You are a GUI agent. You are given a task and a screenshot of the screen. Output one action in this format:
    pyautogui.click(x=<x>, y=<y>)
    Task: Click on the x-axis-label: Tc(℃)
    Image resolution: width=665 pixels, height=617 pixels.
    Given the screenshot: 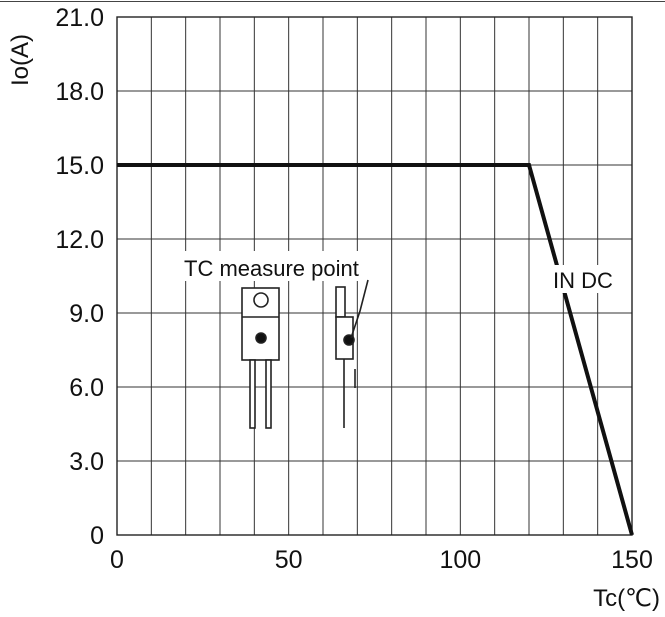 What is the action you would take?
    pyautogui.click(x=626, y=598)
    